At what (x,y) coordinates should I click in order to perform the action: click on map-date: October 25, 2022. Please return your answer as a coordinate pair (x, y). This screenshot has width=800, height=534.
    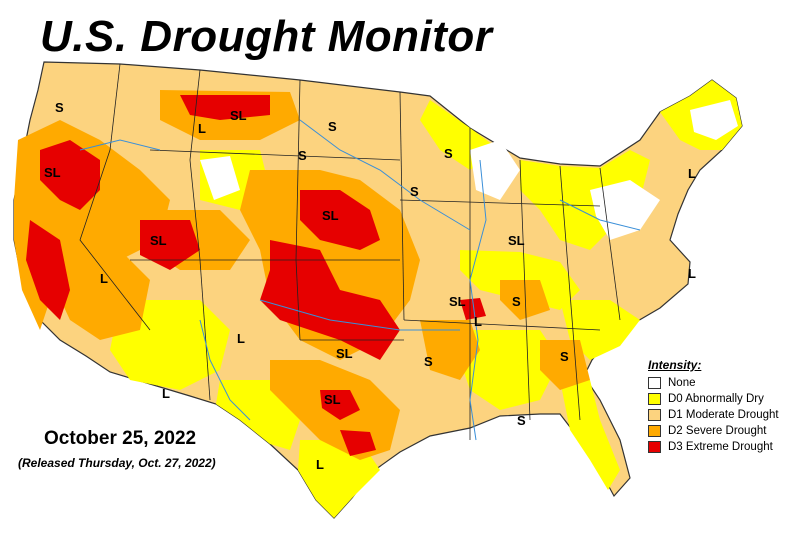
    Looking at the image, I should click on (120, 438).